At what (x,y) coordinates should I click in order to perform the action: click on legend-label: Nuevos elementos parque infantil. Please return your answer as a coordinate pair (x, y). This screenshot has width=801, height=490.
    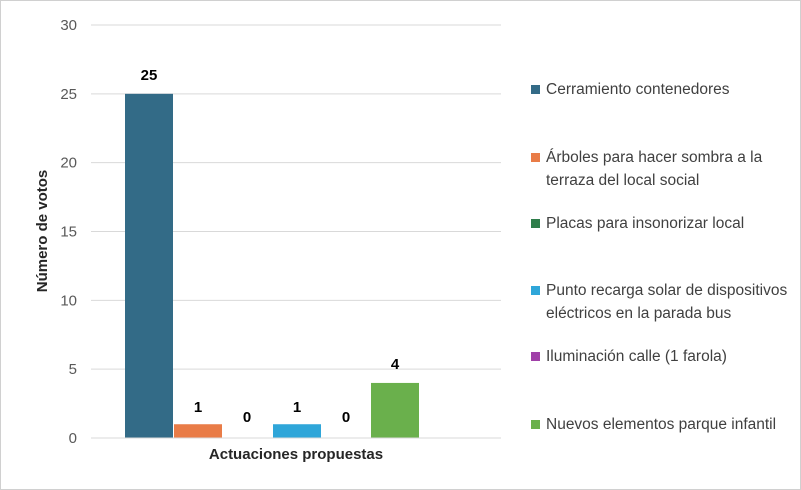
    Looking at the image, I should click on (661, 424).